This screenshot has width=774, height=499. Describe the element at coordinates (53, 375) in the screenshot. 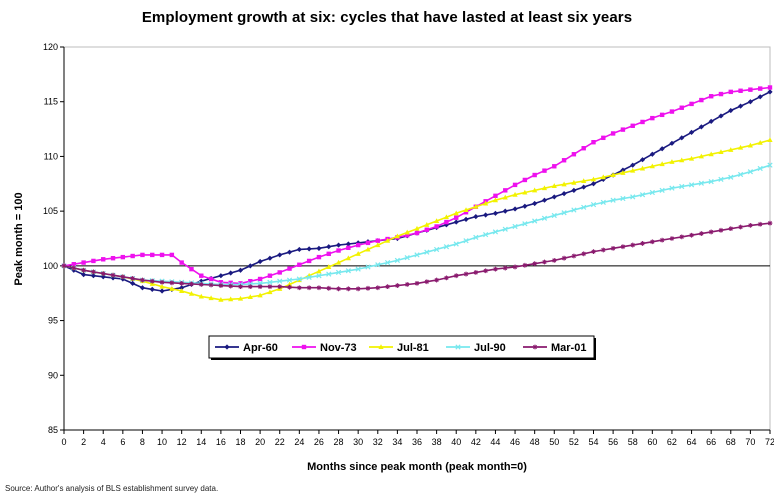

I see `y-tick-label: 90` at that location.